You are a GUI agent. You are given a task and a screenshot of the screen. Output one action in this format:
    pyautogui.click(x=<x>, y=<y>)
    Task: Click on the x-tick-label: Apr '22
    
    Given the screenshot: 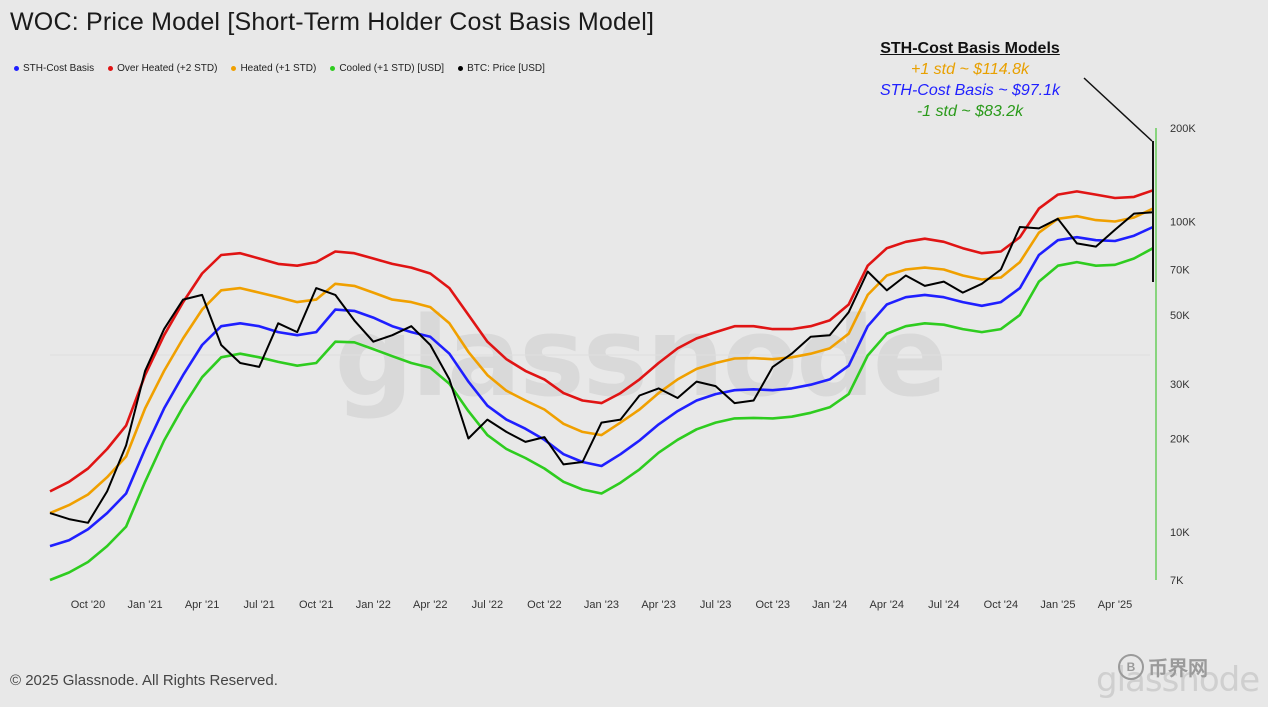 What is the action you would take?
    pyautogui.click(x=430, y=605)
    